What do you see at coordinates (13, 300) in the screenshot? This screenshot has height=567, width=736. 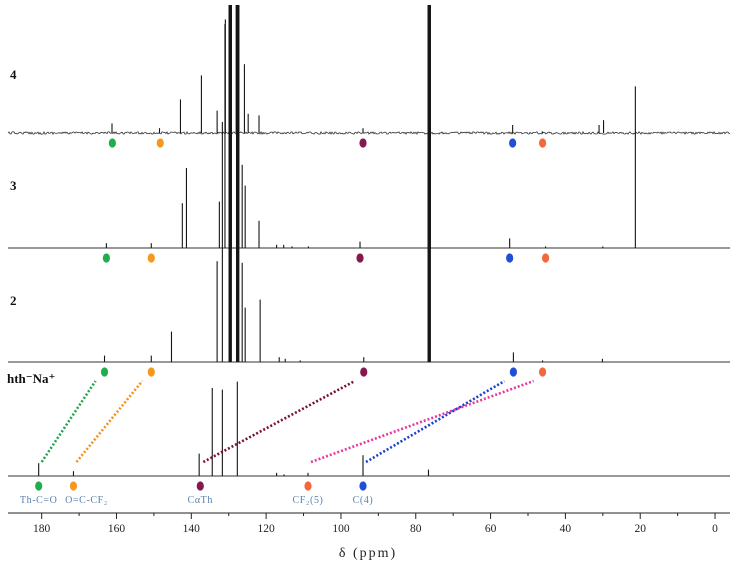 I see `spectrum-label: 2` at bounding box center [13, 300].